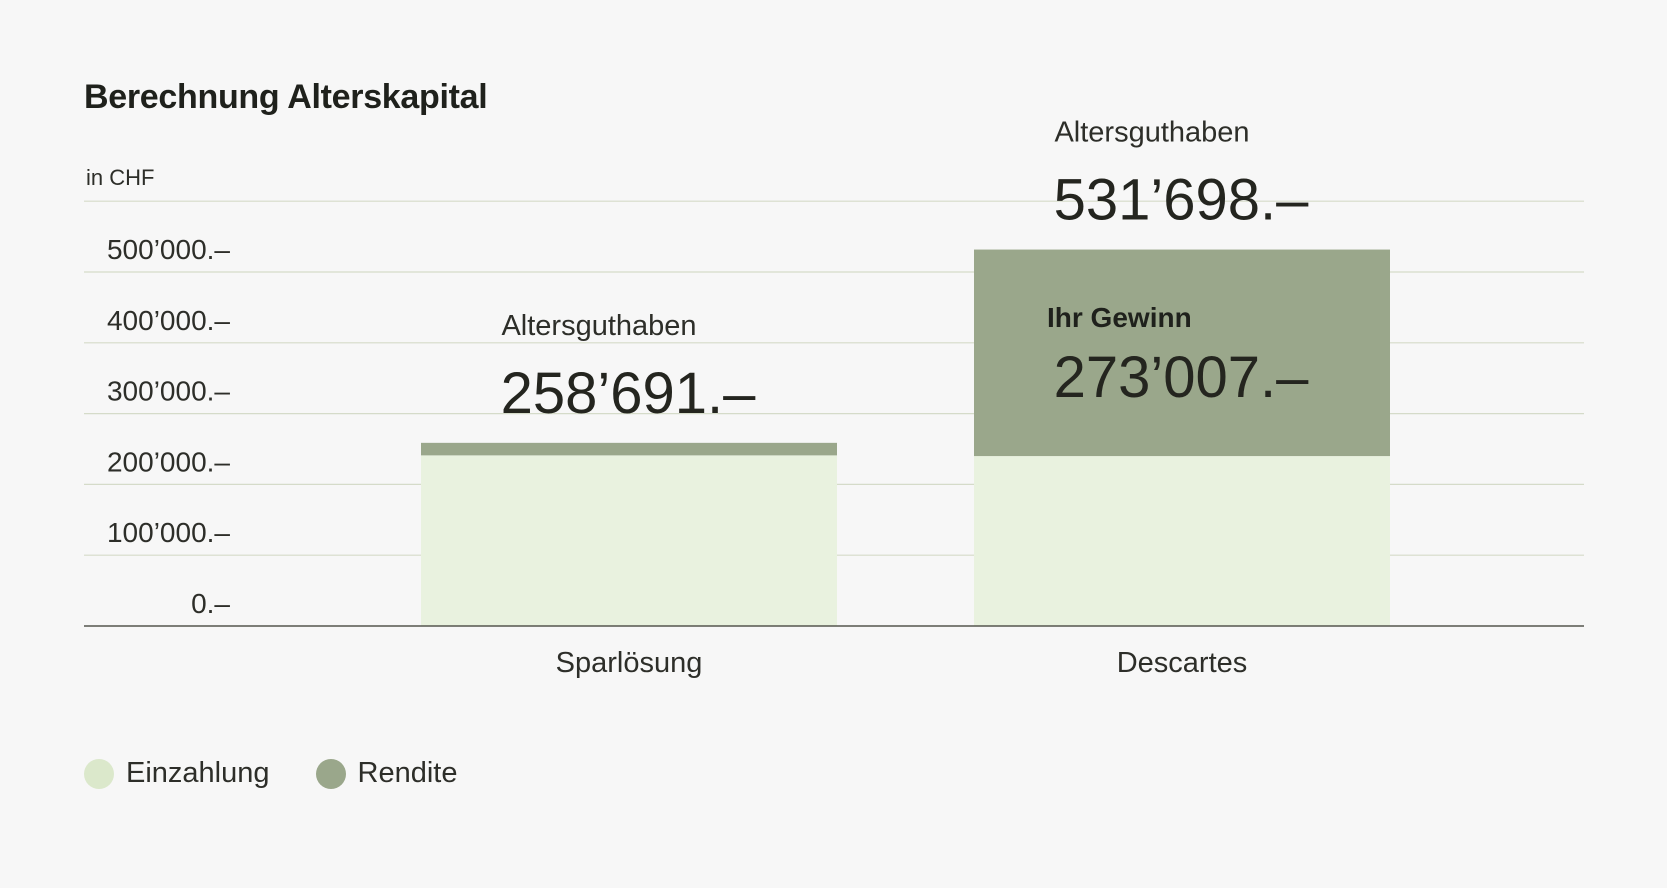 The height and width of the screenshot is (888, 1667). I want to click on y-tick-label: 300’000.–, so click(168, 391).